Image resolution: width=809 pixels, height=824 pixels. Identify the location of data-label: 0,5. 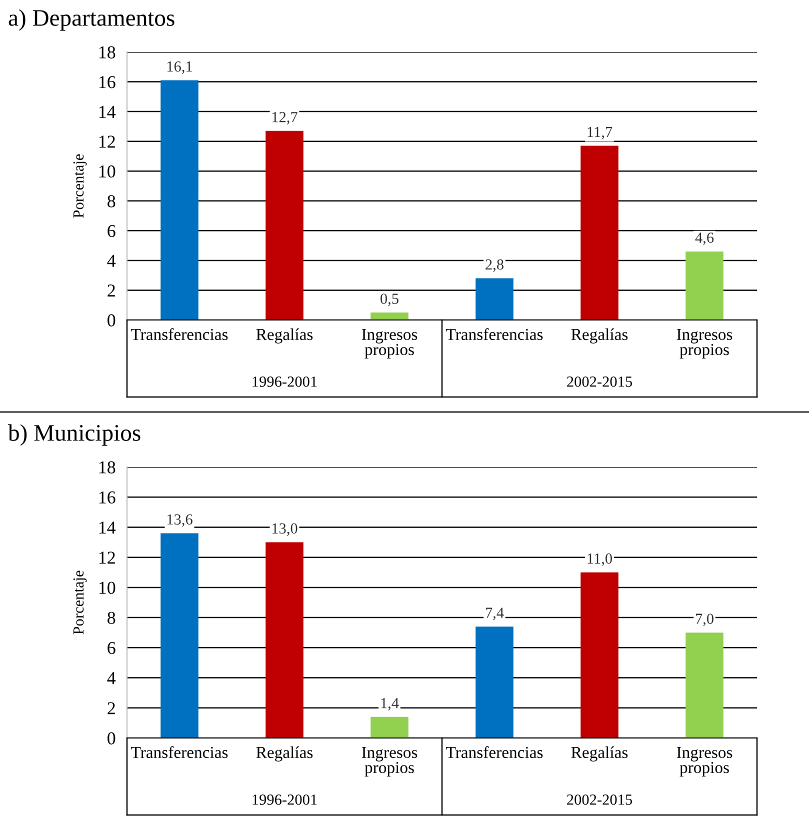
(389, 300).